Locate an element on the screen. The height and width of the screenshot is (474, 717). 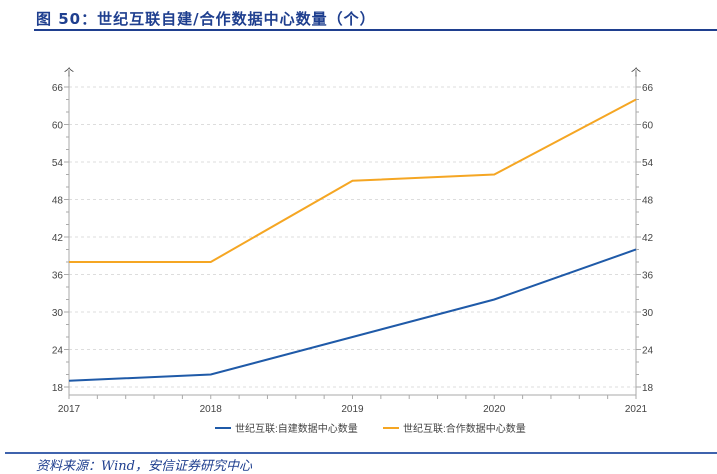
x-tick-label: 2020 is located at coordinates (494, 409).